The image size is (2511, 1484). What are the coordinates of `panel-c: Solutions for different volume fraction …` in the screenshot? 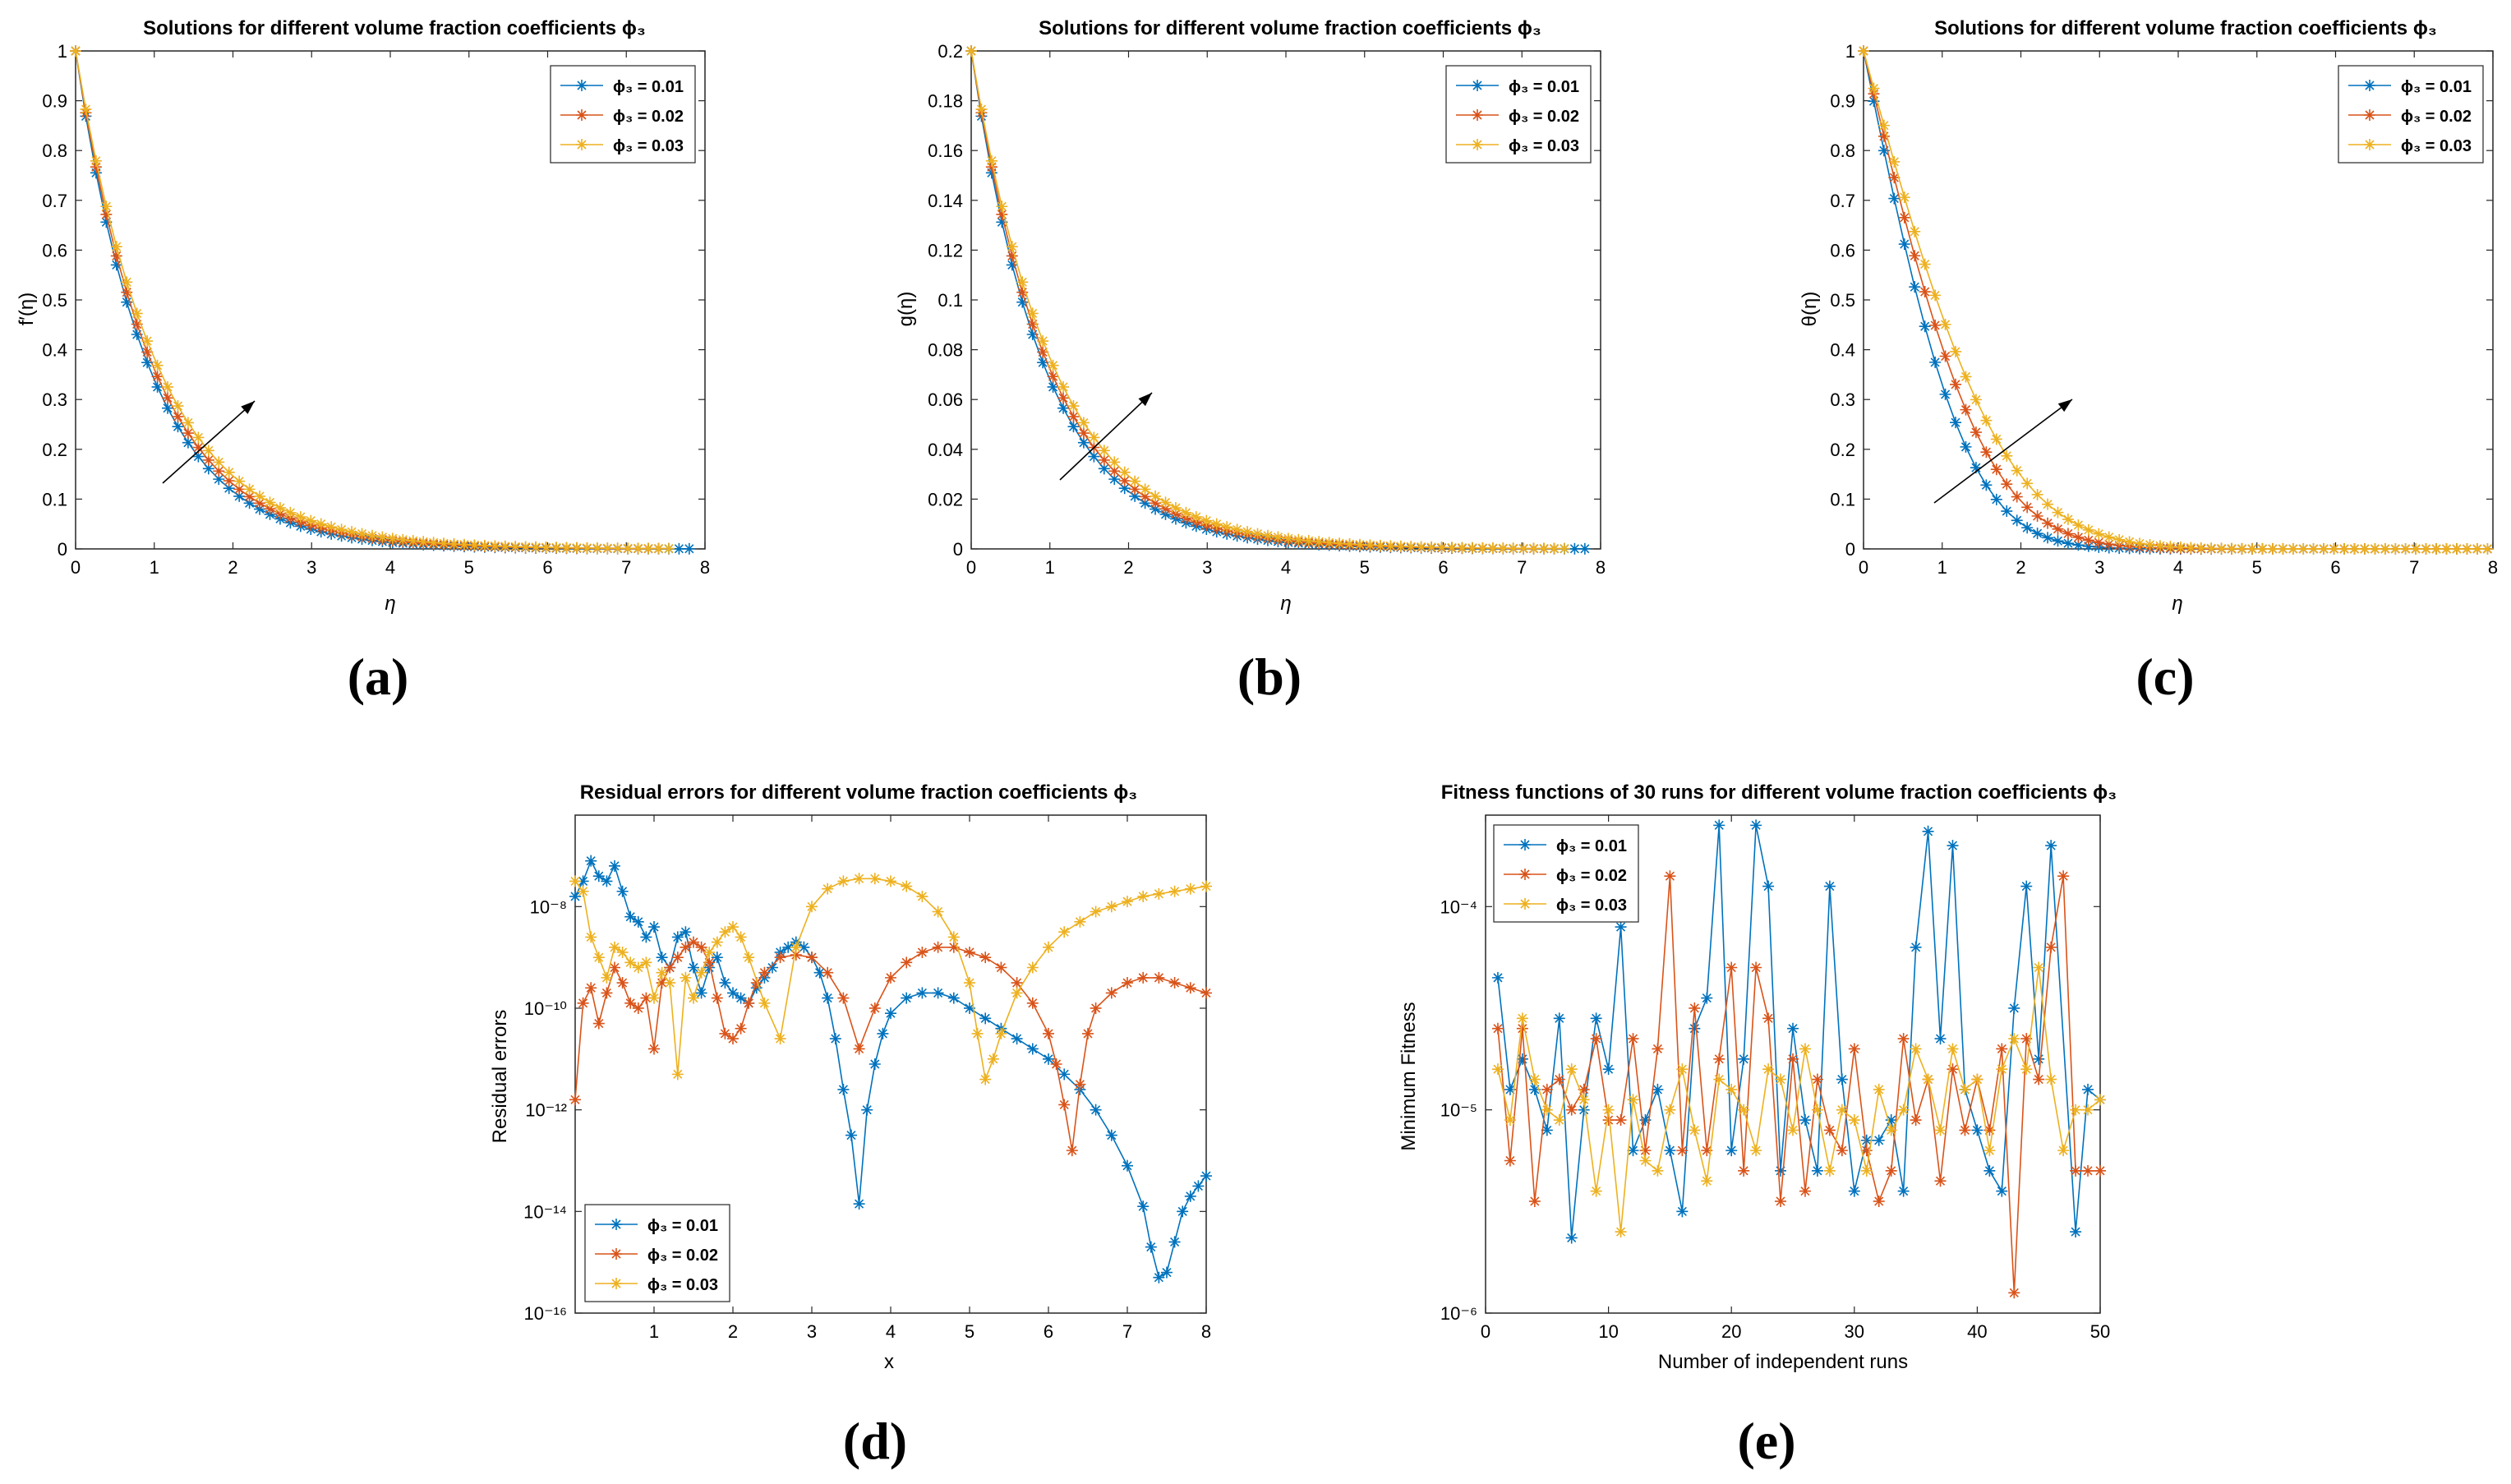 It's located at (2148, 361).